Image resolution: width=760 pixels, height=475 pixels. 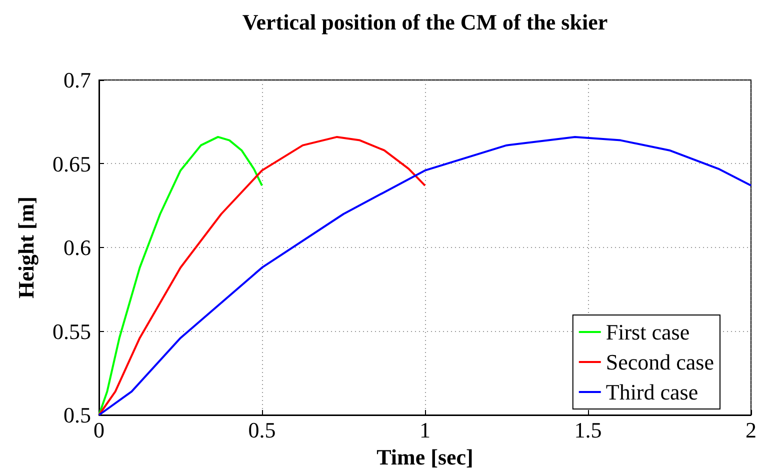 What do you see at coordinates (180, 276) in the screenshot?
I see `line-series` at bounding box center [180, 276].